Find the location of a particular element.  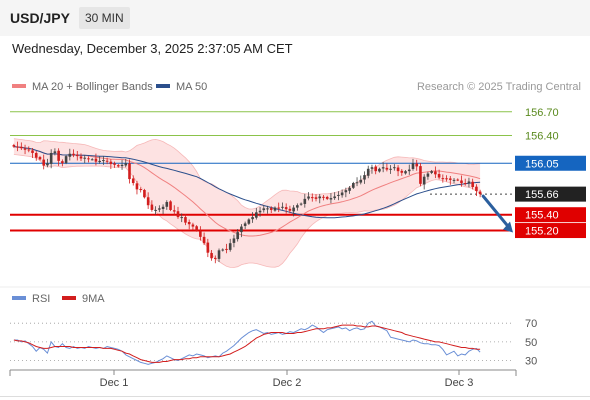

time-tick-label: Dec 3 is located at coordinates (459, 383).